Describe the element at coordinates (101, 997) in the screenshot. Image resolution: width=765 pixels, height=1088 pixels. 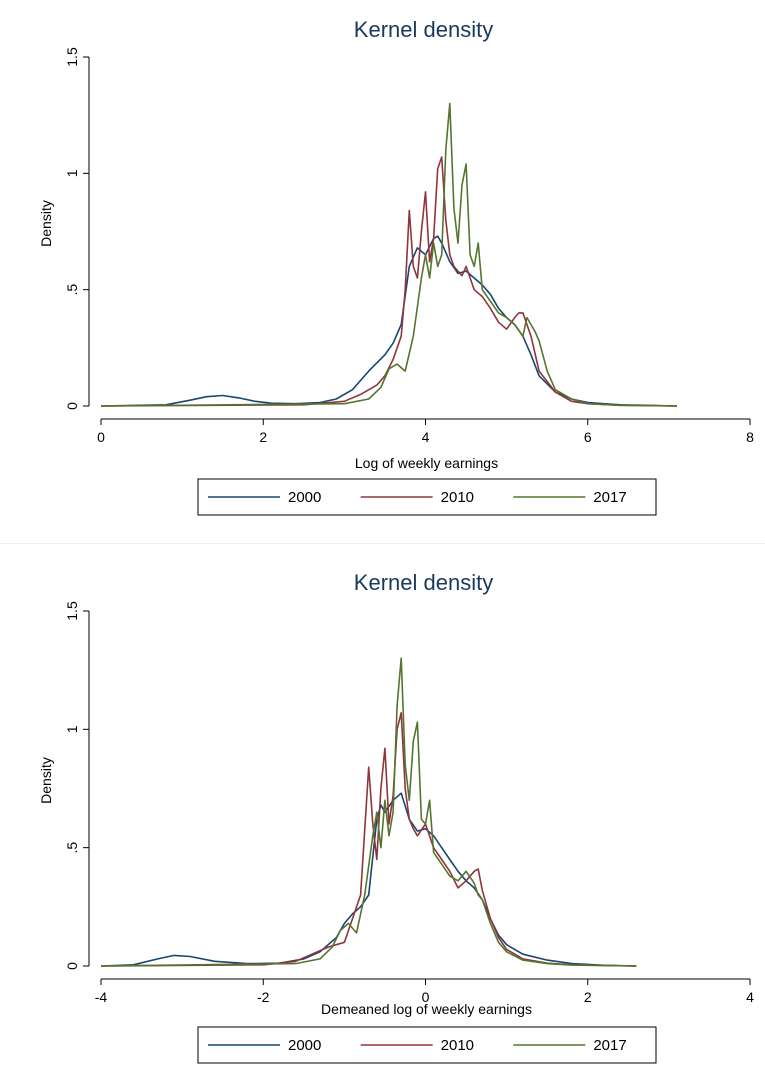
I see `x-tick-label: -4` at that location.